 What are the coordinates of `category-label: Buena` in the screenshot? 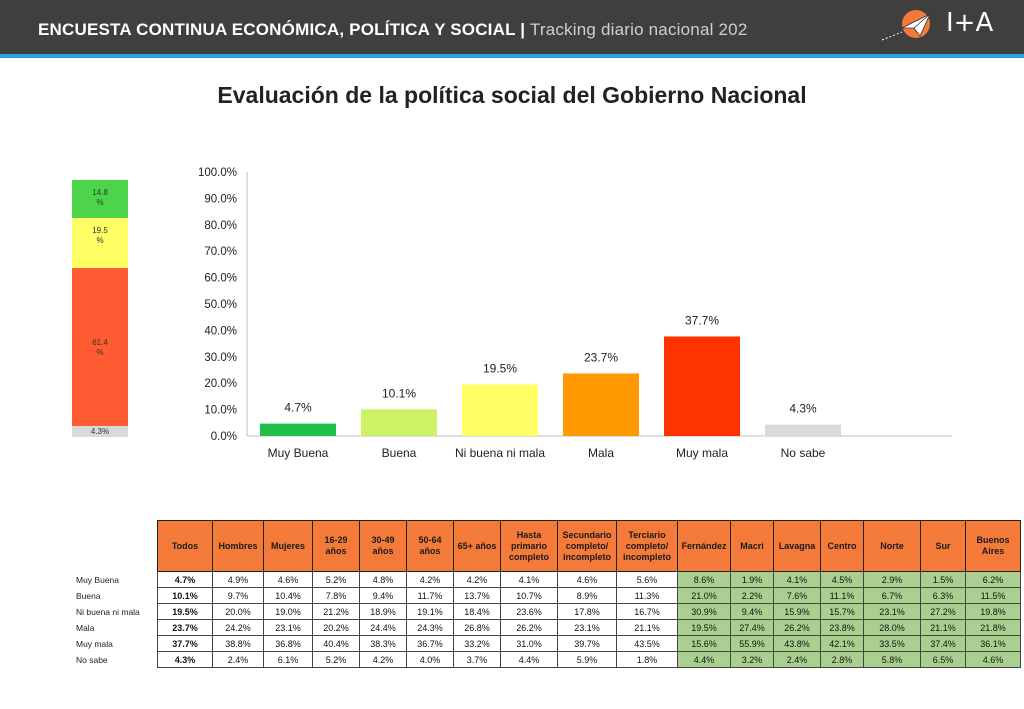 It's located at (399, 453).